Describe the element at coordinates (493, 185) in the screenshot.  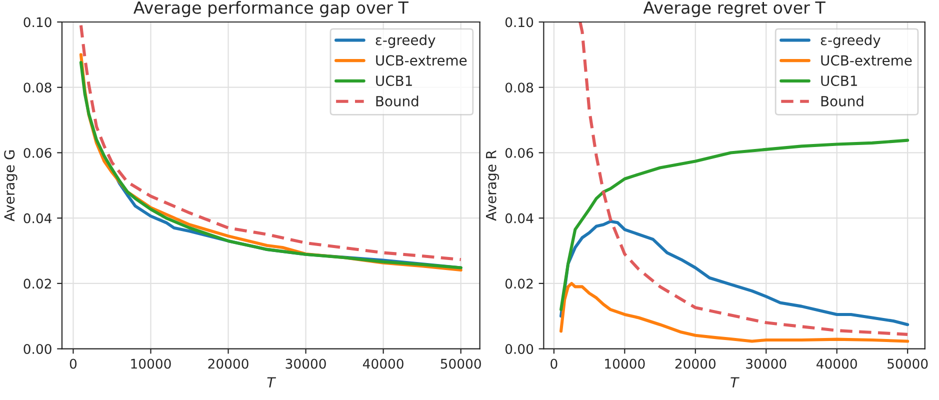
I see `y-axis-title: Average R` at that location.